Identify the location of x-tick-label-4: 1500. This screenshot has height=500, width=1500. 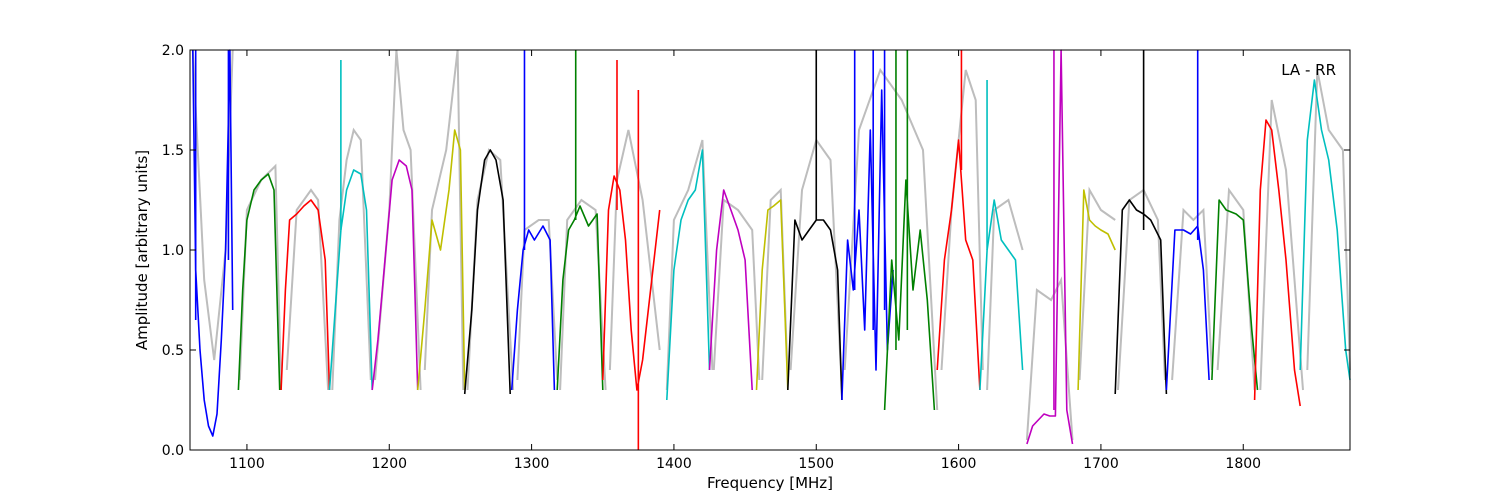
(816, 464).